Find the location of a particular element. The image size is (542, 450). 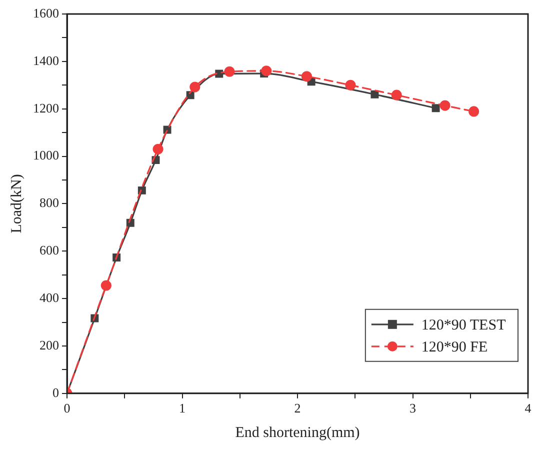

y-tick-label: 1400 is located at coordinates (46, 60).